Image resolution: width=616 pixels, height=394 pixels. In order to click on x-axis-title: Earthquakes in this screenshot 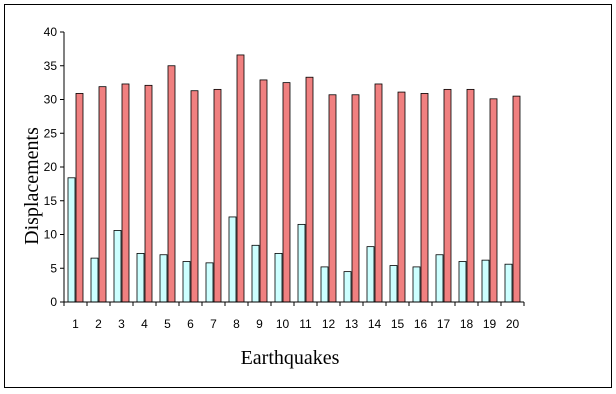, I will do `click(290, 358)`.